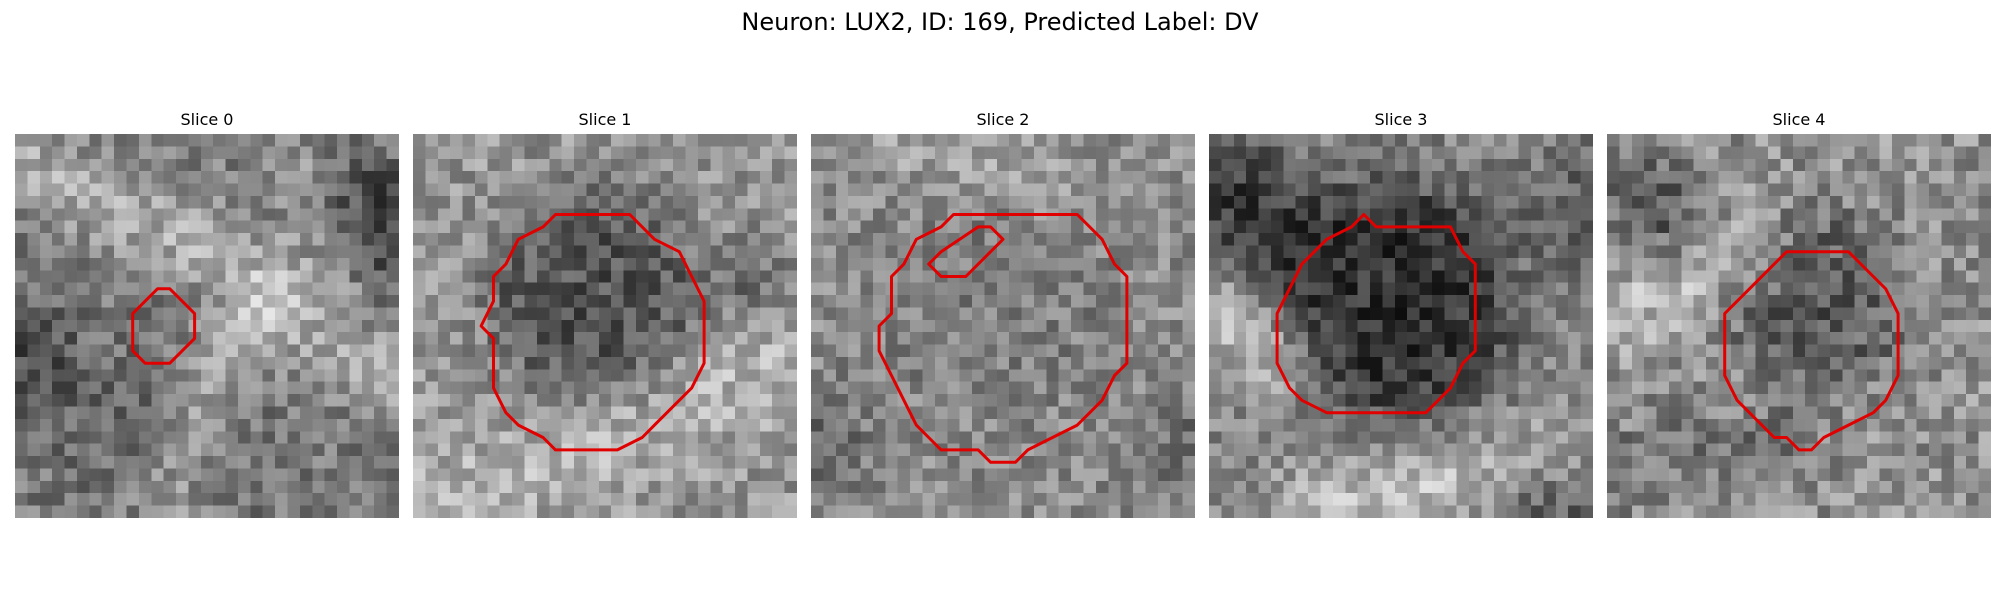  Describe the element at coordinates (1401, 119) in the screenshot. I see `slice-title-3: Slice 3` at that location.